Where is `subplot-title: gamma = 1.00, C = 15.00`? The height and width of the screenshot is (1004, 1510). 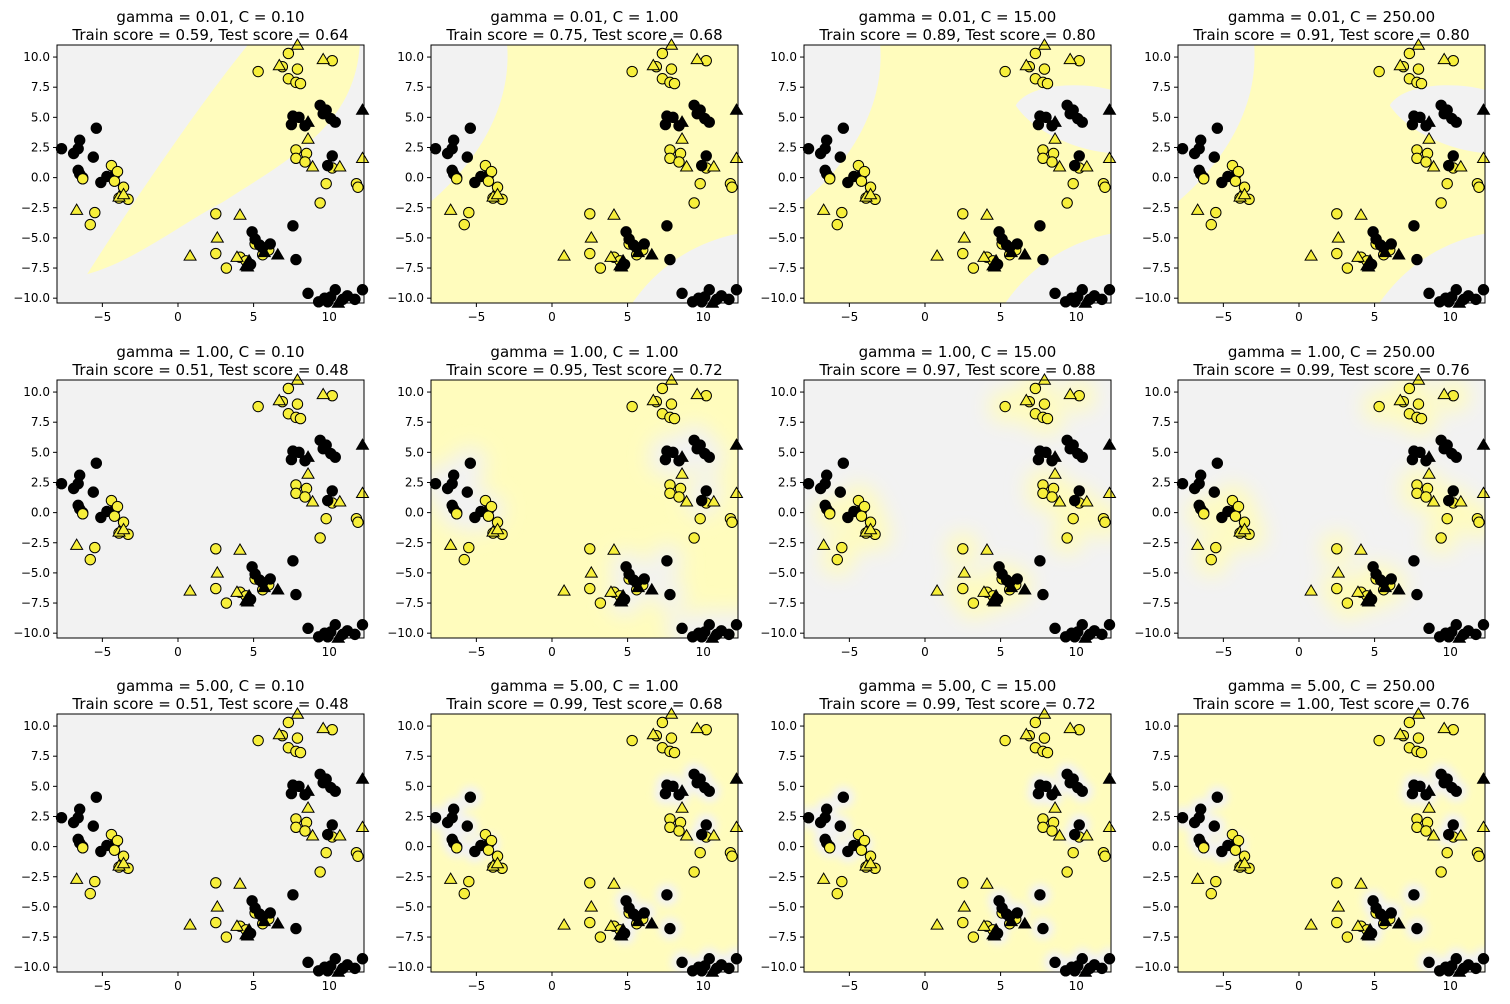 subplot-title: gamma = 1.00, C = 15.00 is located at coordinates (958, 352).